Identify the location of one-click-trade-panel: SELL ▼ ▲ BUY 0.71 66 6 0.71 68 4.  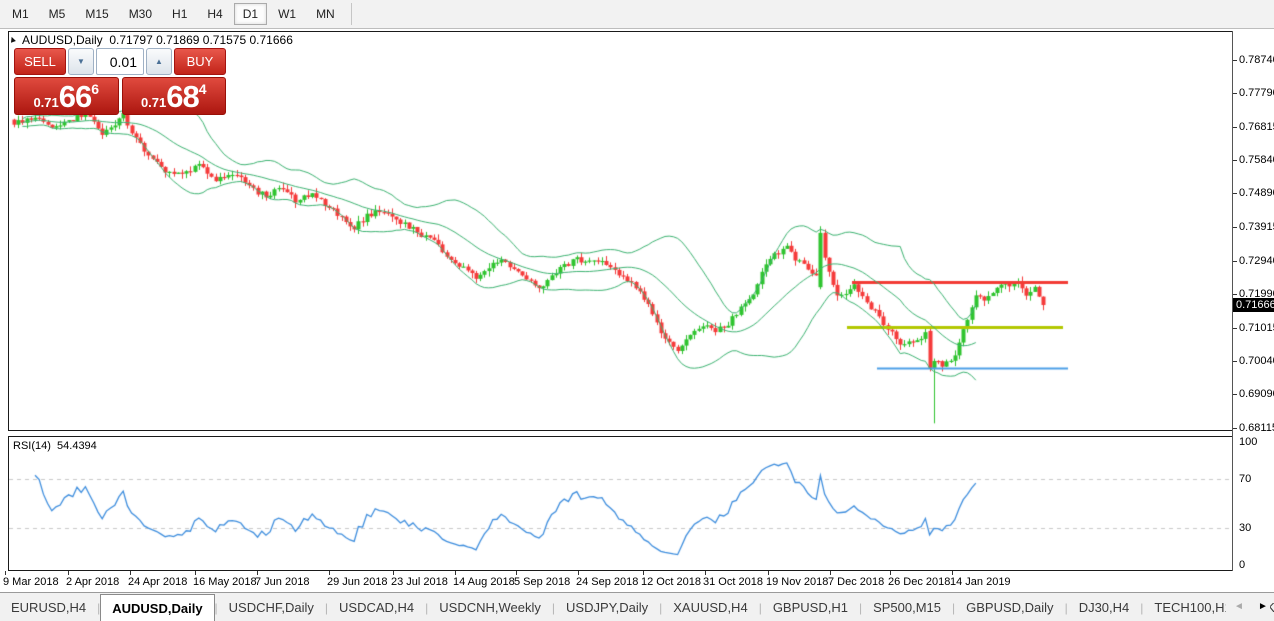
(120, 81).